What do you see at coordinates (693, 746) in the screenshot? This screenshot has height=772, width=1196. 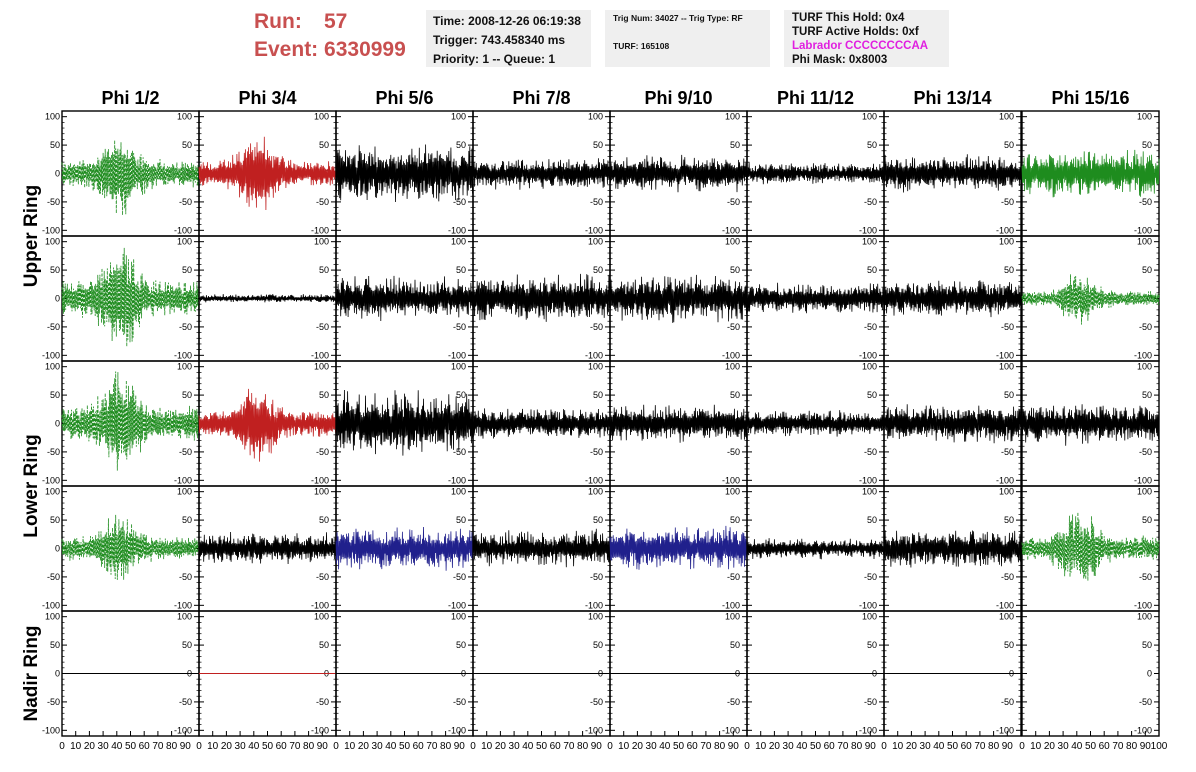 I see `x-tick-label: 60` at bounding box center [693, 746].